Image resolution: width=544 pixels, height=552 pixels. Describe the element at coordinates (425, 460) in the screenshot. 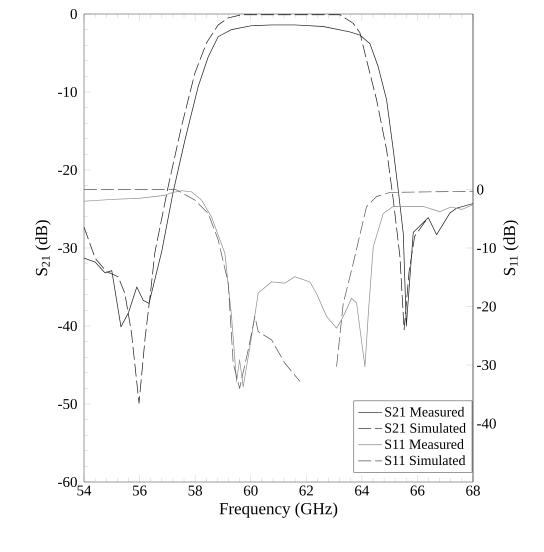

I see `legend-label: S11 Simulated` at that location.